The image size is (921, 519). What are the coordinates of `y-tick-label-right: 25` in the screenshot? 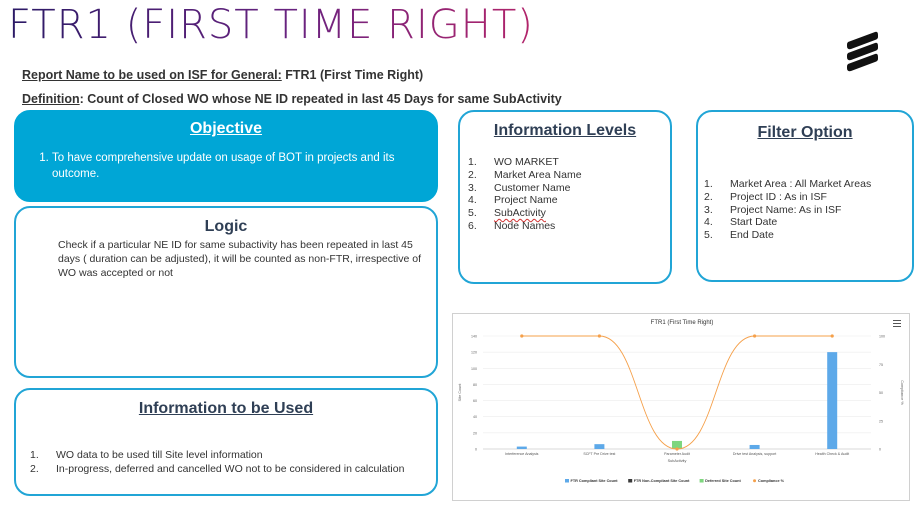 It's located at (881, 421).